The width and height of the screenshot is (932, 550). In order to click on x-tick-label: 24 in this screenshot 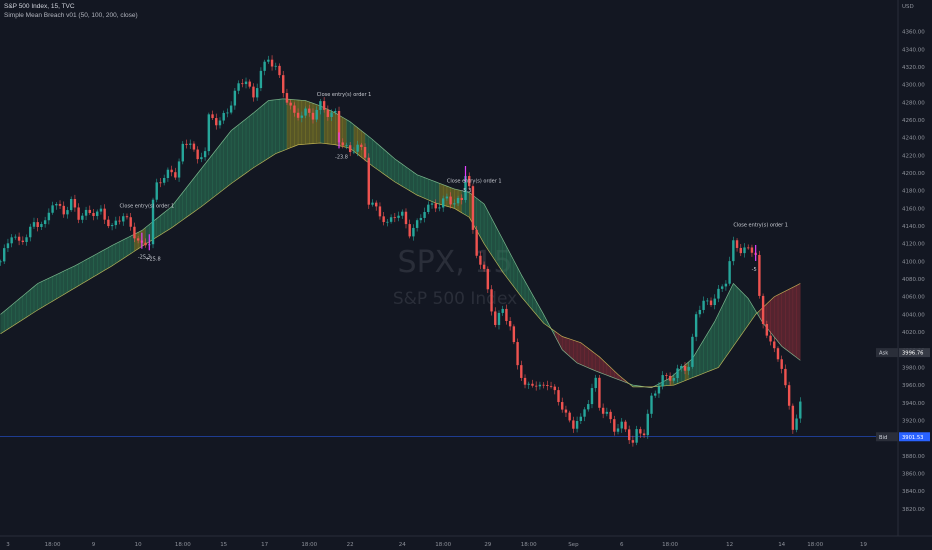, I will do `click(402, 545)`.